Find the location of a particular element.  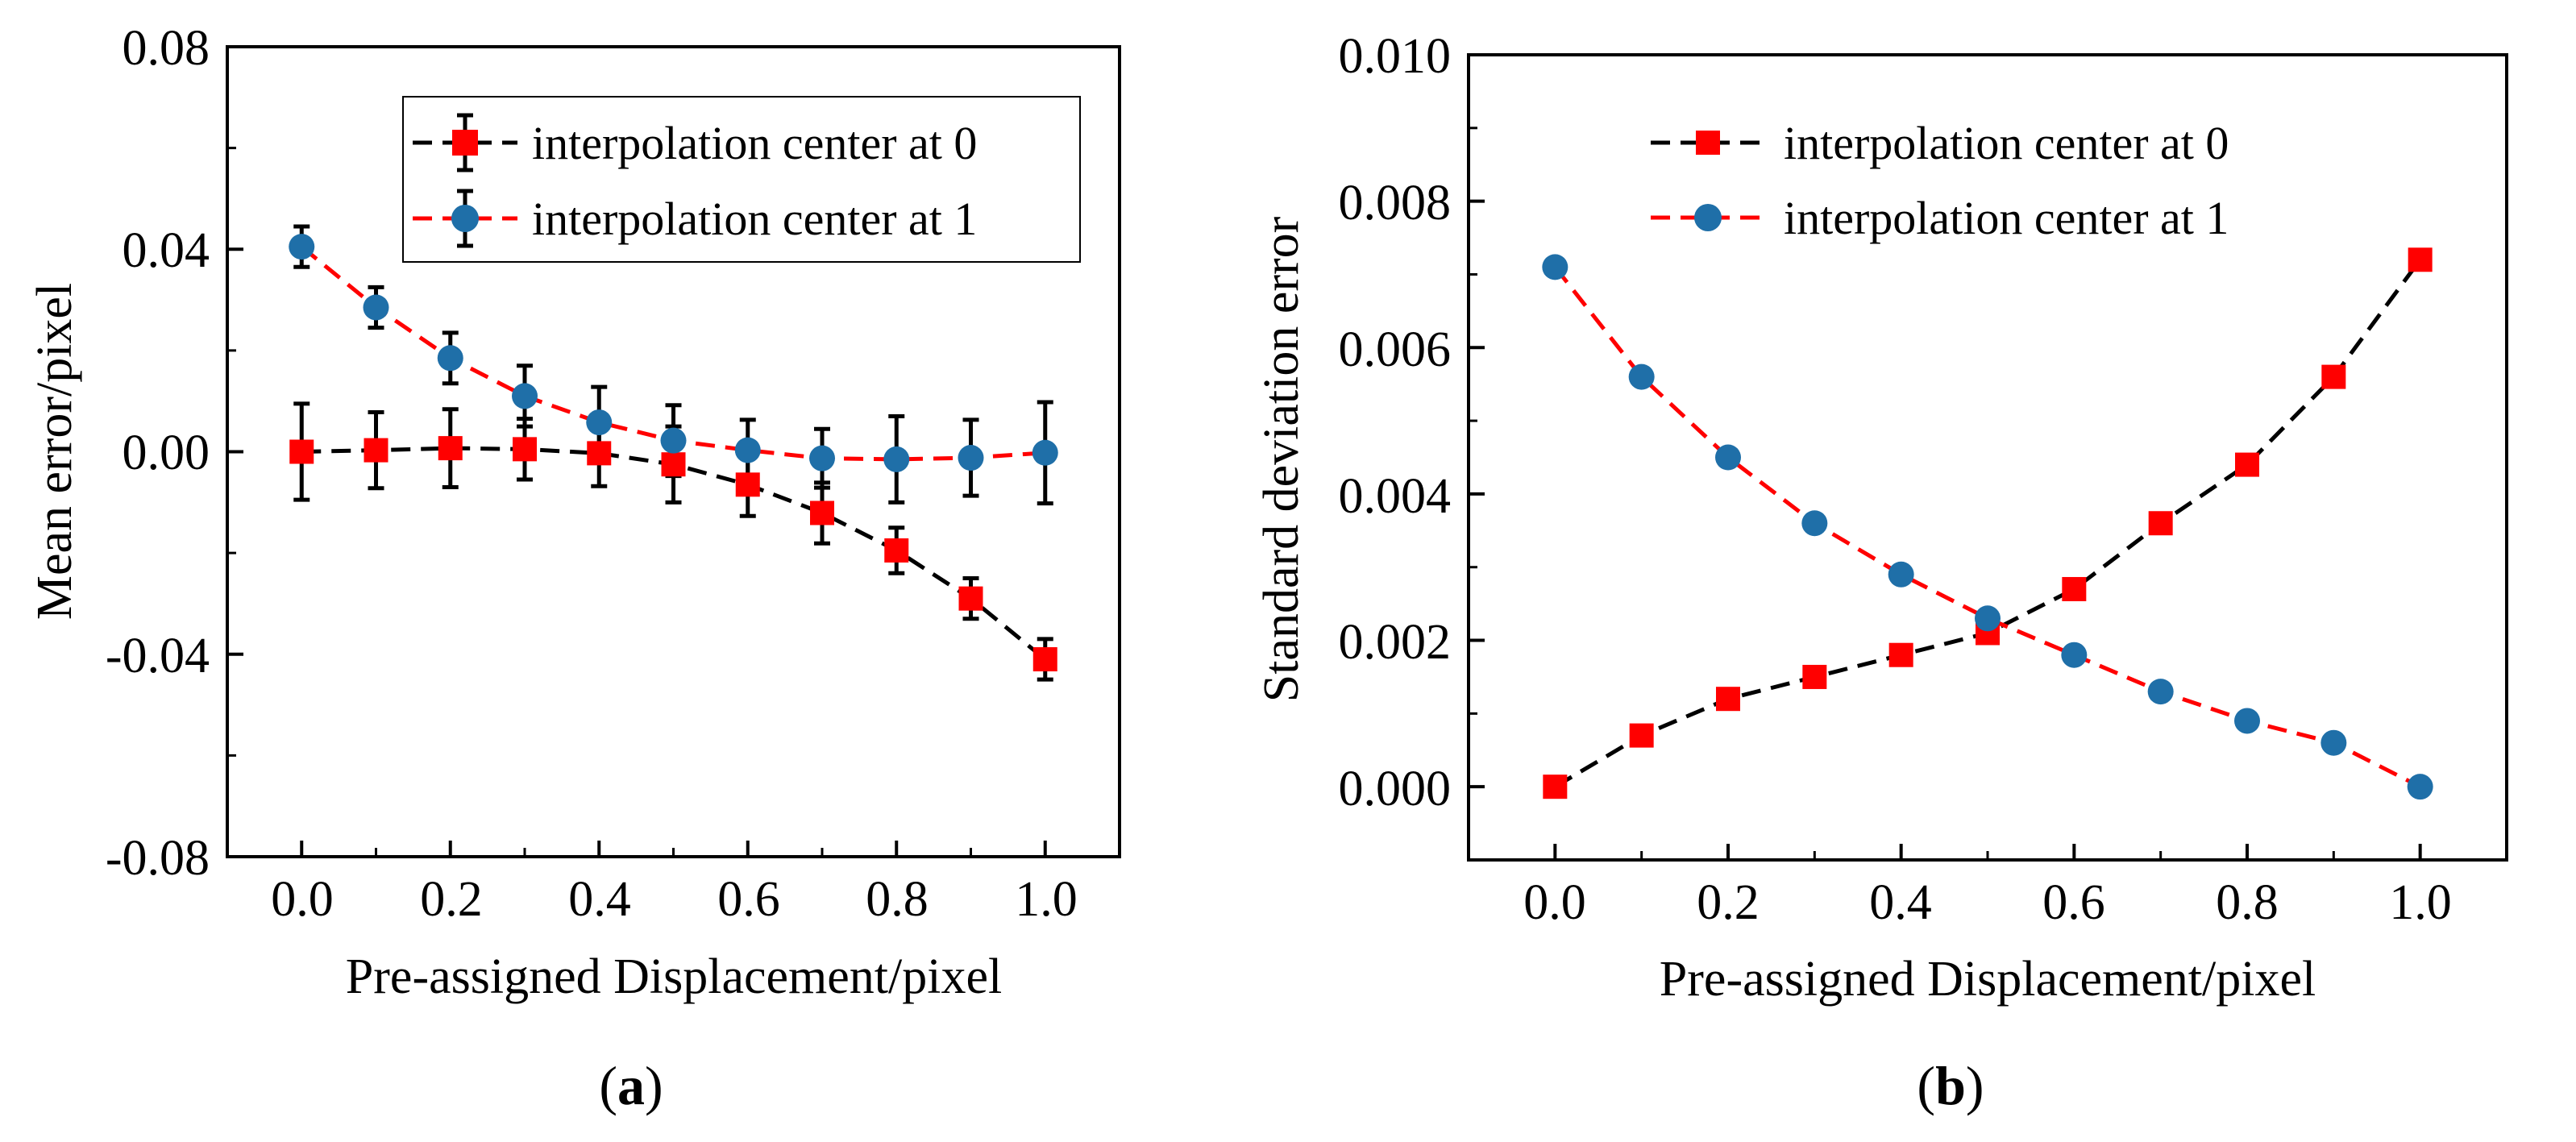

panel-a-legend-entry: interpolation center at 0 is located at coordinates (695, 142).